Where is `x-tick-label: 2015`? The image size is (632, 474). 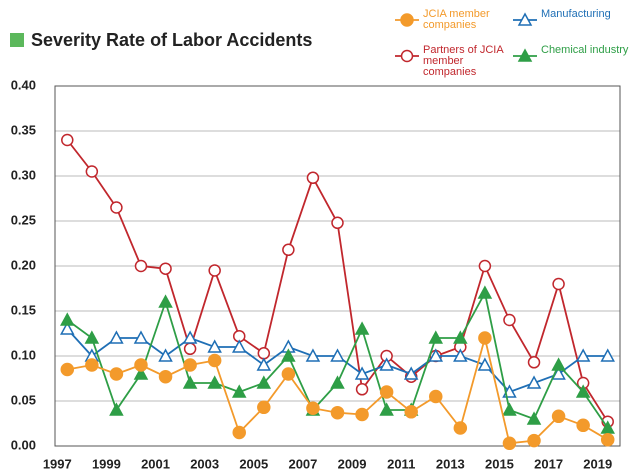
x-tick-label: 2015 is located at coordinates (499, 463).